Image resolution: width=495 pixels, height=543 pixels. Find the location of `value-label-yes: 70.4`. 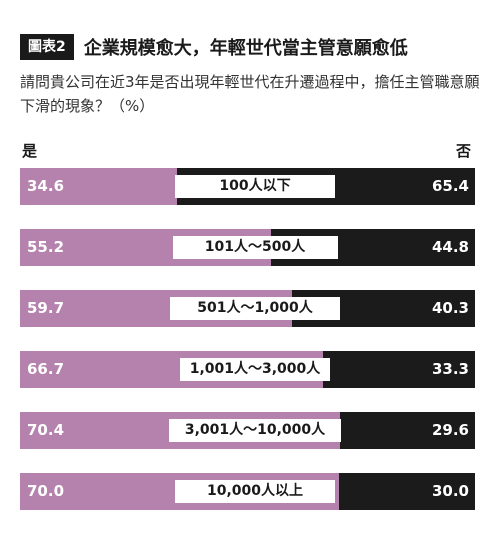

value-label-yes: 70.4 is located at coordinates (46, 430).